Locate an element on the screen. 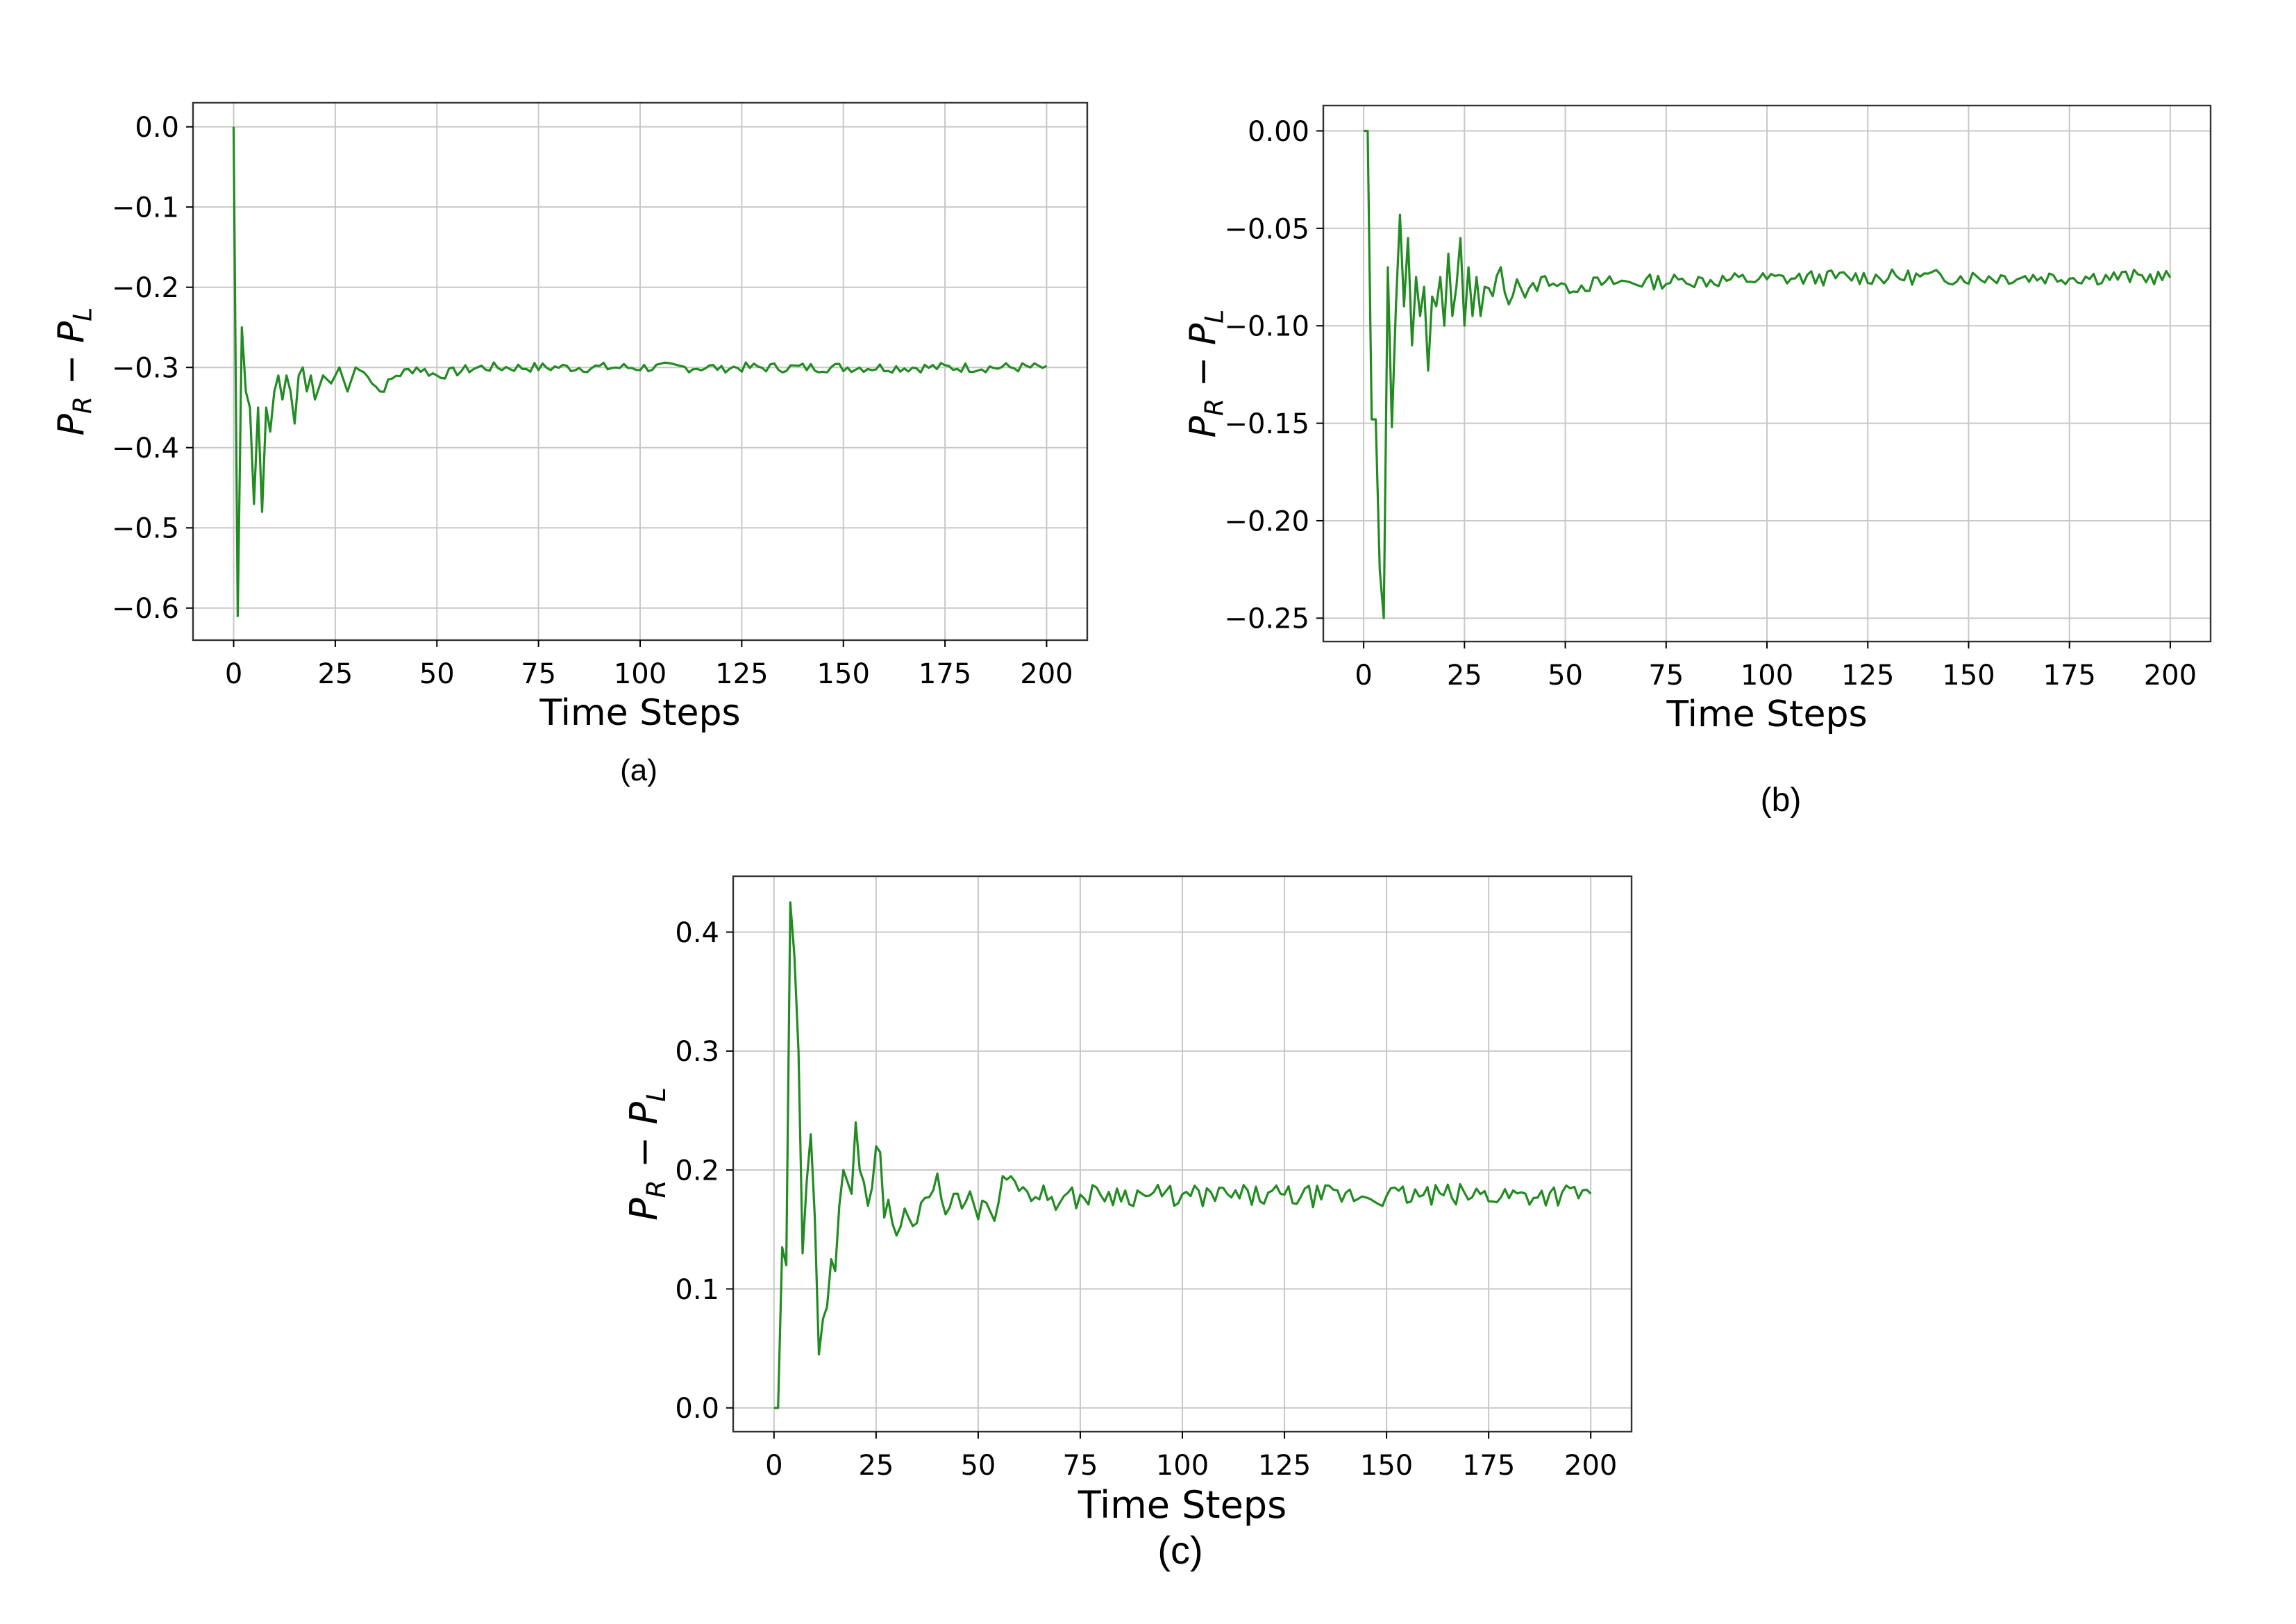 Image resolution: width=2296 pixels, height=1624 pixels. y-tick-label: −0.15 is located at coordinates (1266, 424).